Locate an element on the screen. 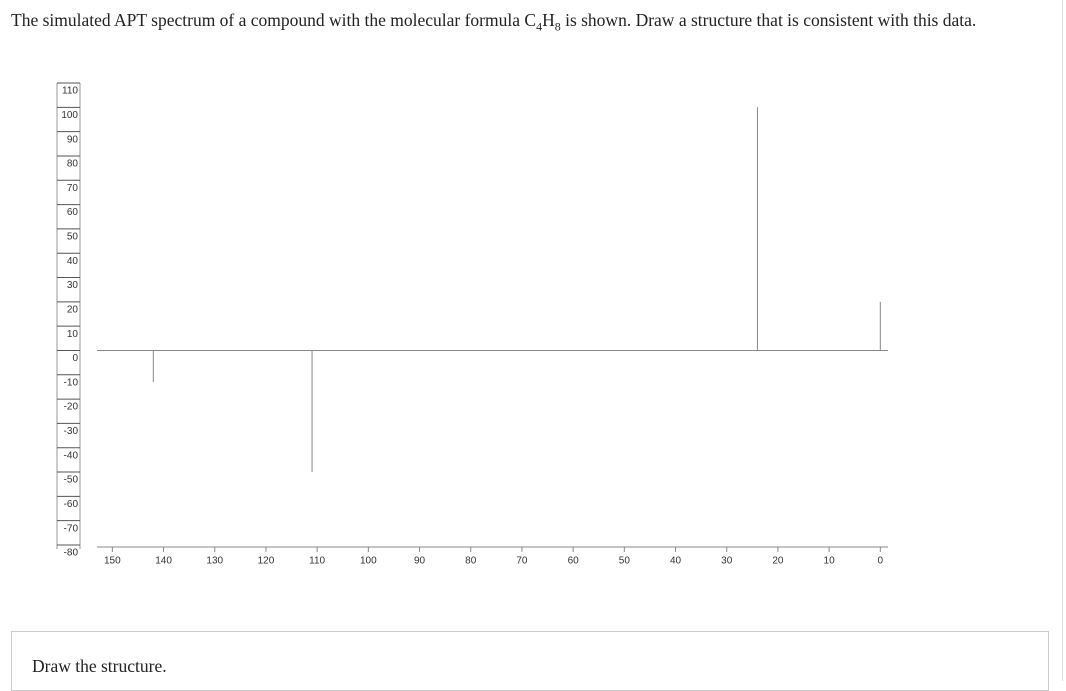 The width and height of the screenshot is (1066, 691). y-tick-label: 60 is located at coordinates (73, 212).